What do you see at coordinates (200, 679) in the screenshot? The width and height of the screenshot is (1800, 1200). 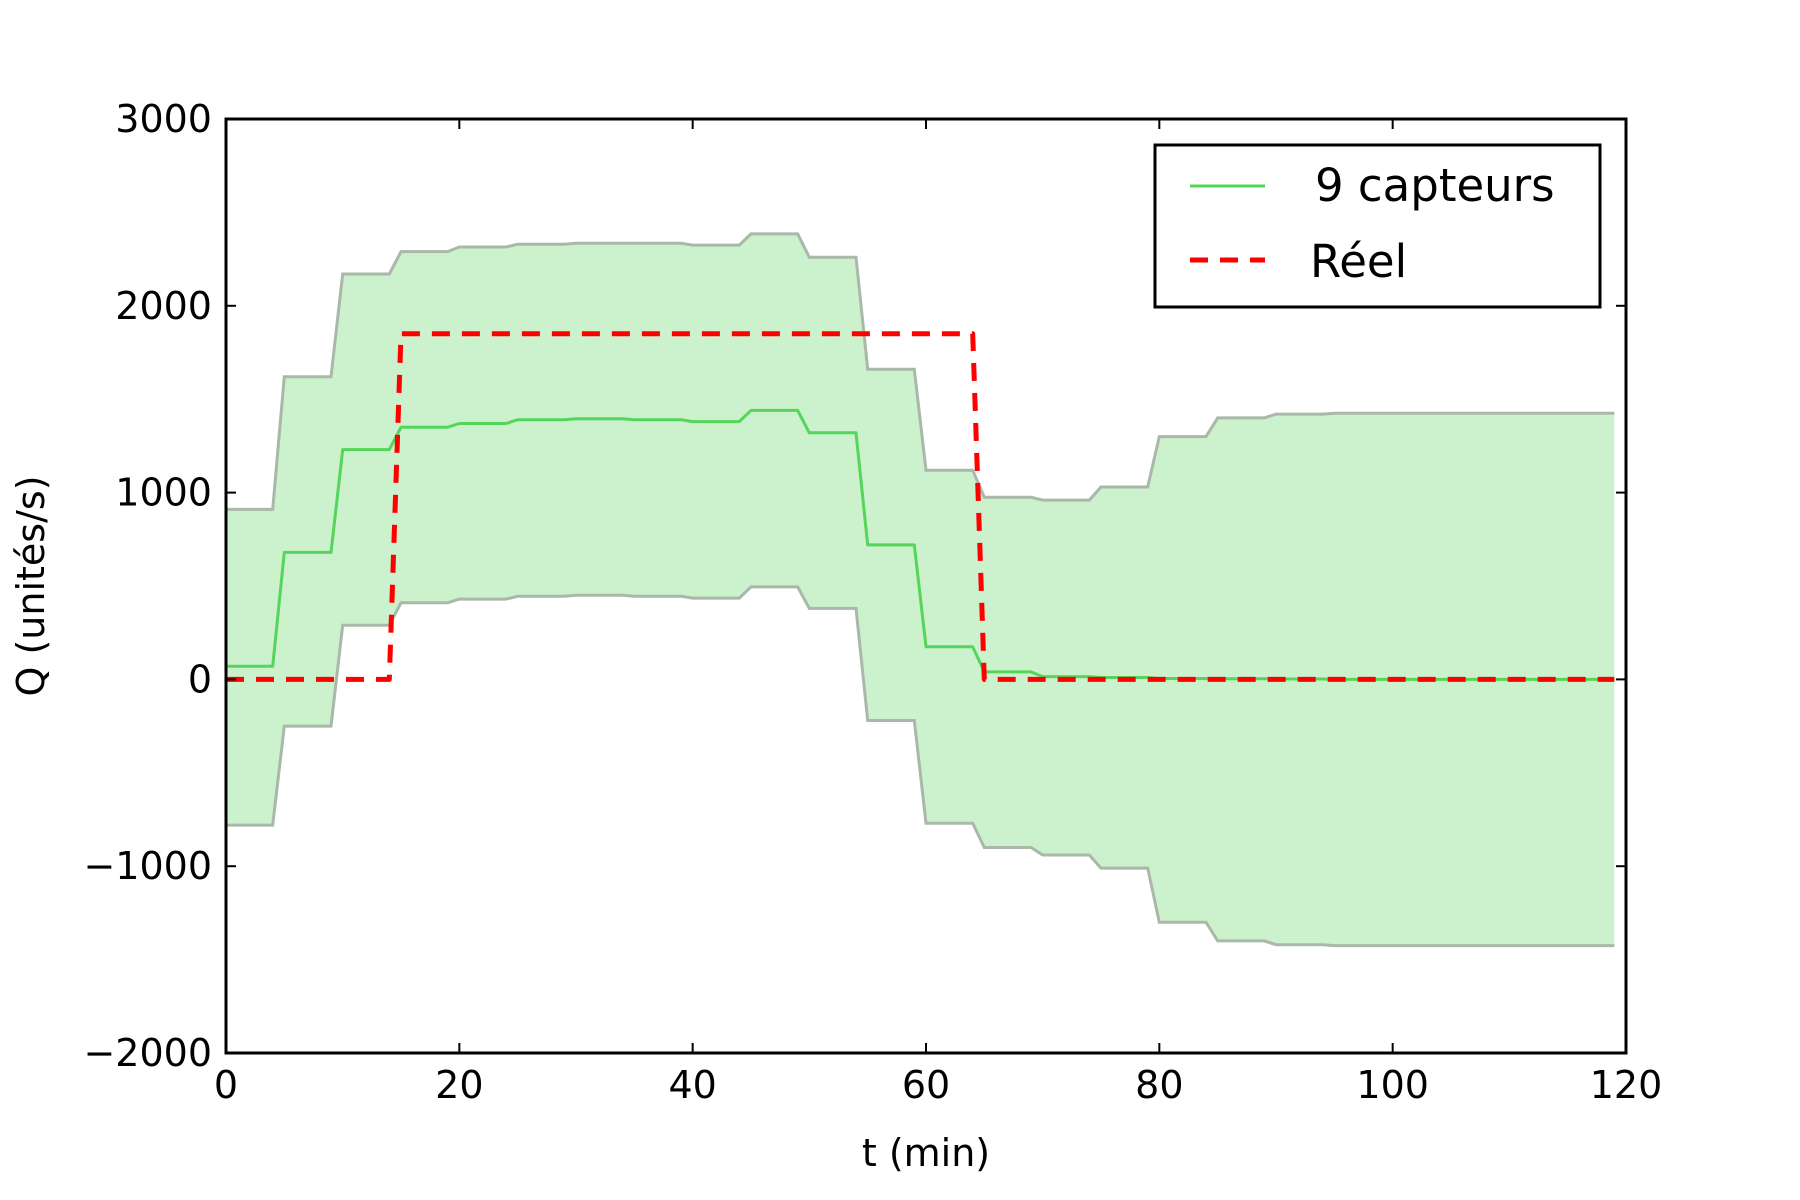 I see `y-tick-label: 0` at bounding box center [200, 679].